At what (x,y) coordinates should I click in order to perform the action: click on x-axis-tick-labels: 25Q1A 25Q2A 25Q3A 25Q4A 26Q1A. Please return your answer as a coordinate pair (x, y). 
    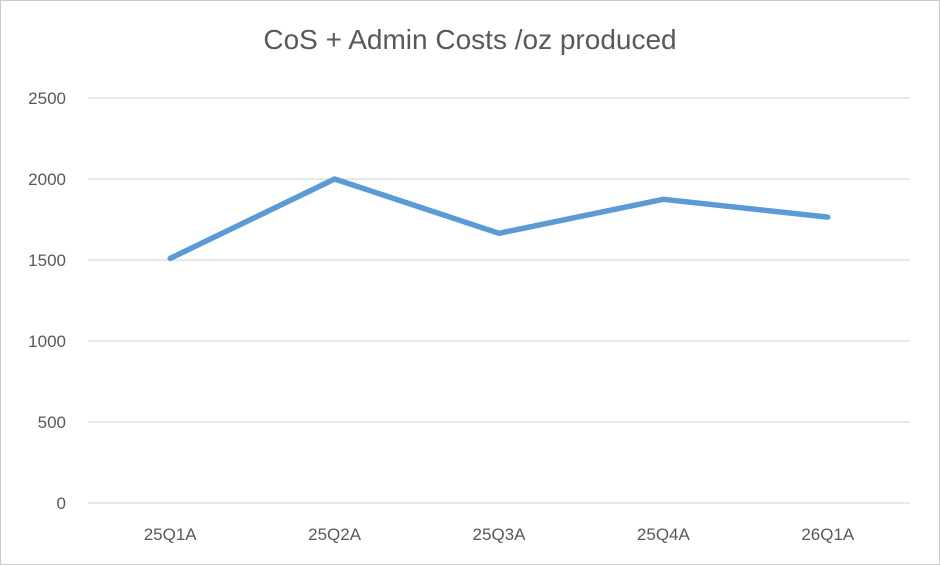
    Looking at the image, I should click on (499, 534).